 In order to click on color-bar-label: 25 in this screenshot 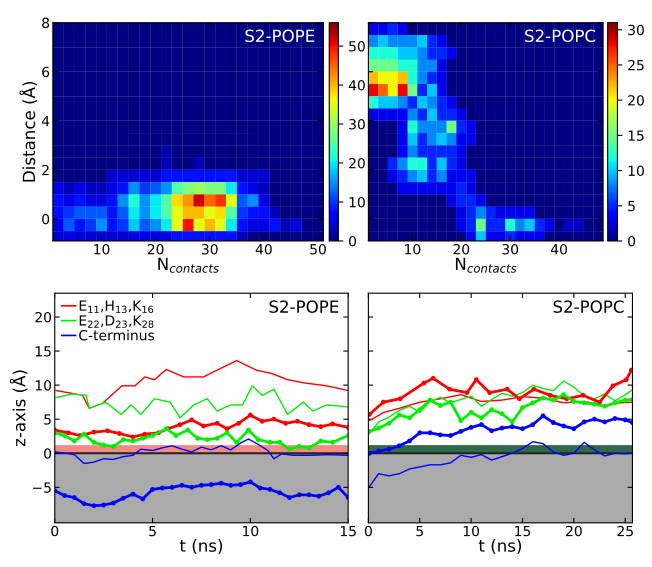, I will do `click(636, 65)`.